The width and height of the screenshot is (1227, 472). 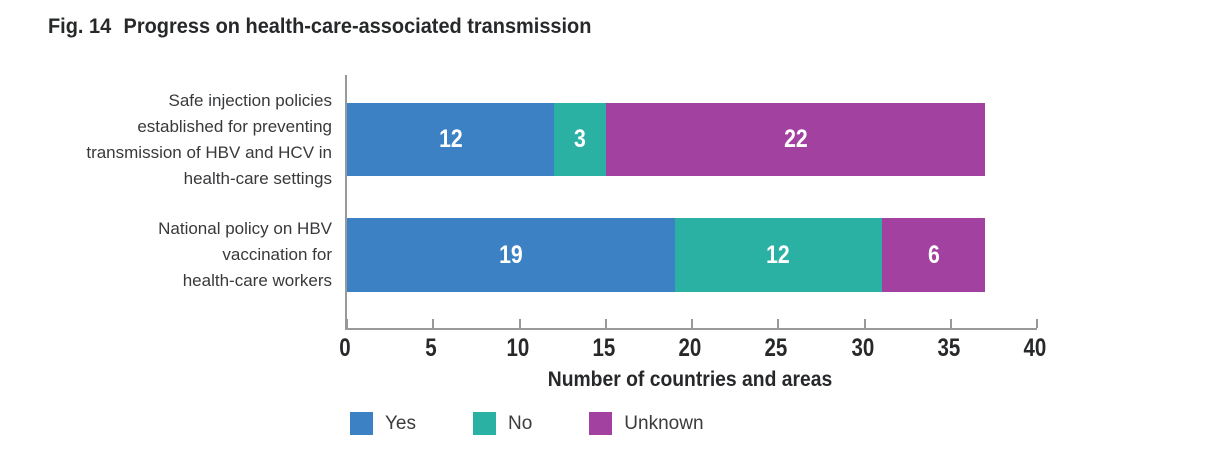 What do you see at coordinates (517, 348) in the screenshot?
I see `x-tick-label: 10` at bounding box center [517, 348].